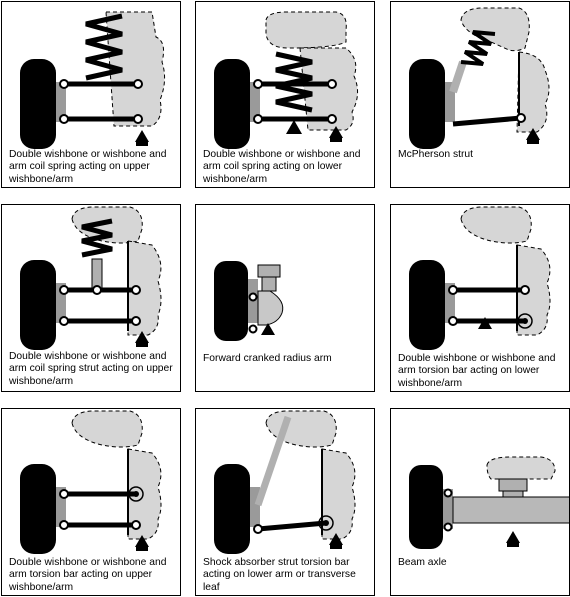 This screenshot has width=570, height=597. Describe the element at coordinates (249, 301) in the screenshot. I see `forward-cranked-radius-arm-diagram` at that location.